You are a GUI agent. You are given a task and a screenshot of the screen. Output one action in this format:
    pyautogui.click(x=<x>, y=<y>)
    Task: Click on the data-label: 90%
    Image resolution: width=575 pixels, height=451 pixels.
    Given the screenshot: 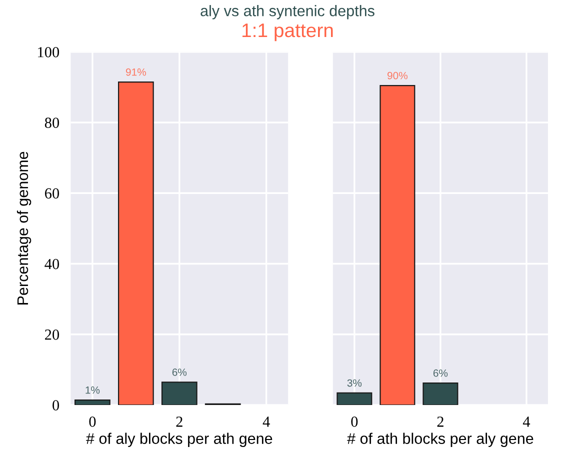 What is the action you would take?
    pyautogui.click(x=398, y=76)
    